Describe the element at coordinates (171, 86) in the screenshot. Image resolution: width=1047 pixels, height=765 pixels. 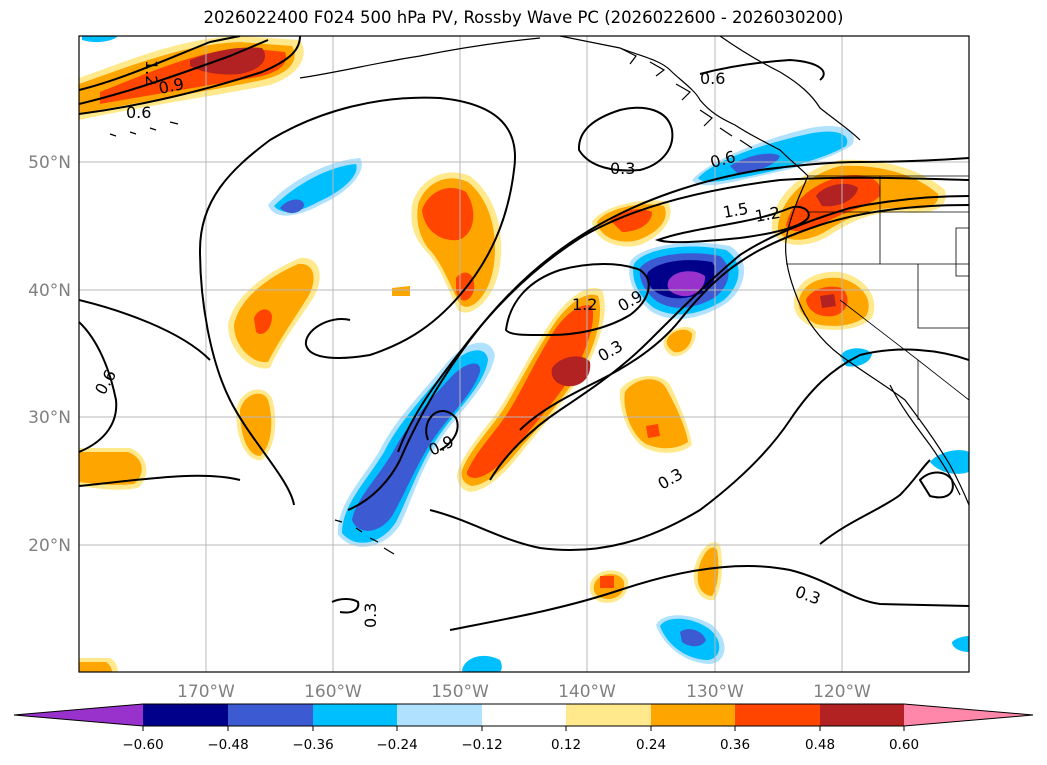
I see `contour-label: 0.9` at that location.